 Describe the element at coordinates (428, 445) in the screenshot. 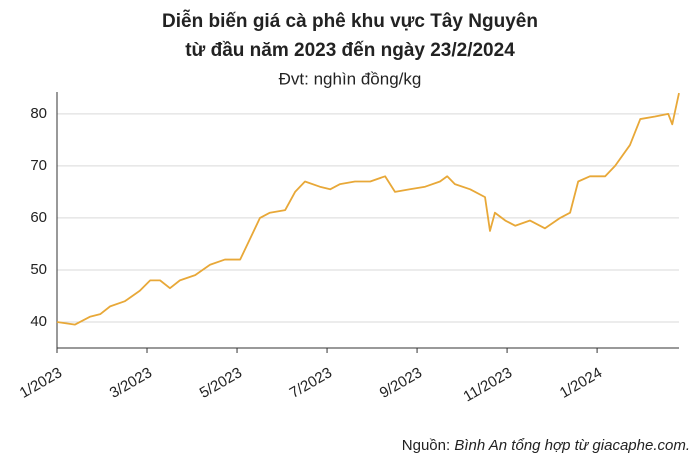

I see `source-prefix: Nguồn:` at that location.